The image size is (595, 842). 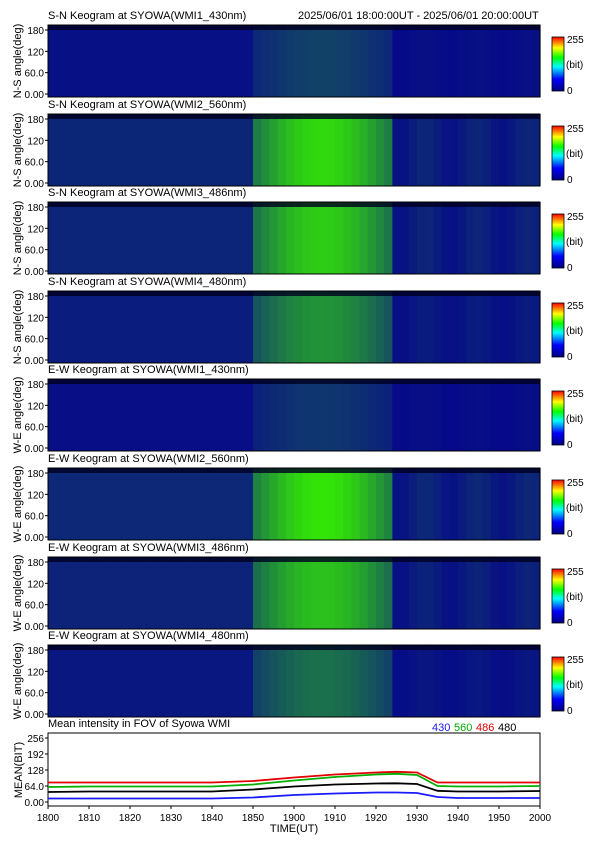 What do you see at coordinates (19, 770) in the screenshot?
I see `chart-y-label: MEAN(BIT)` at bounding box center [19, 770].